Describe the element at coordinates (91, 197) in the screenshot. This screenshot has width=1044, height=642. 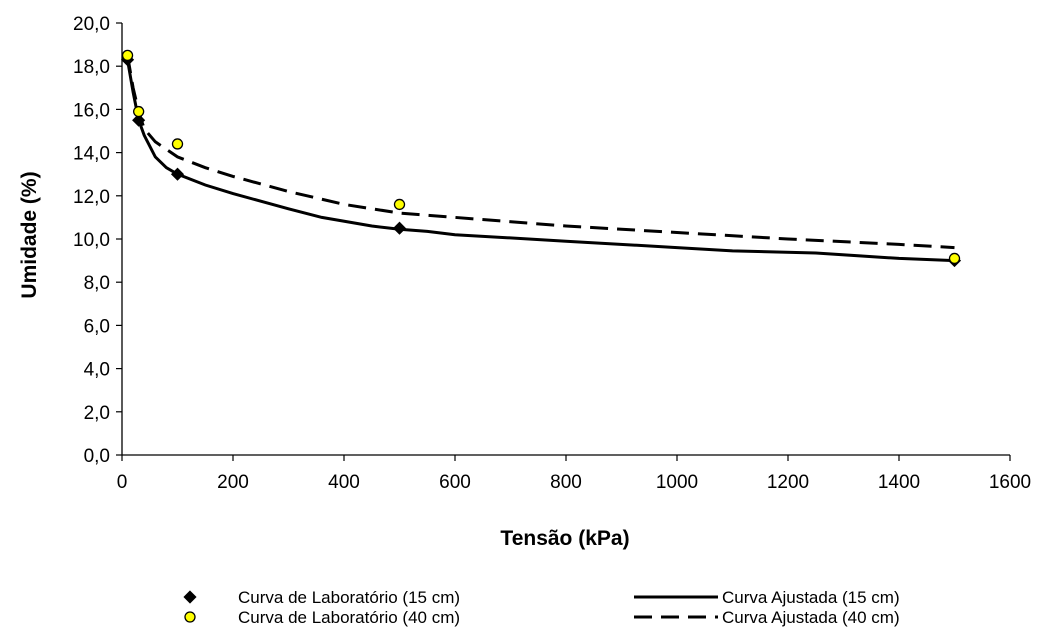
I see `y-tick-label: 12,0` at that location.